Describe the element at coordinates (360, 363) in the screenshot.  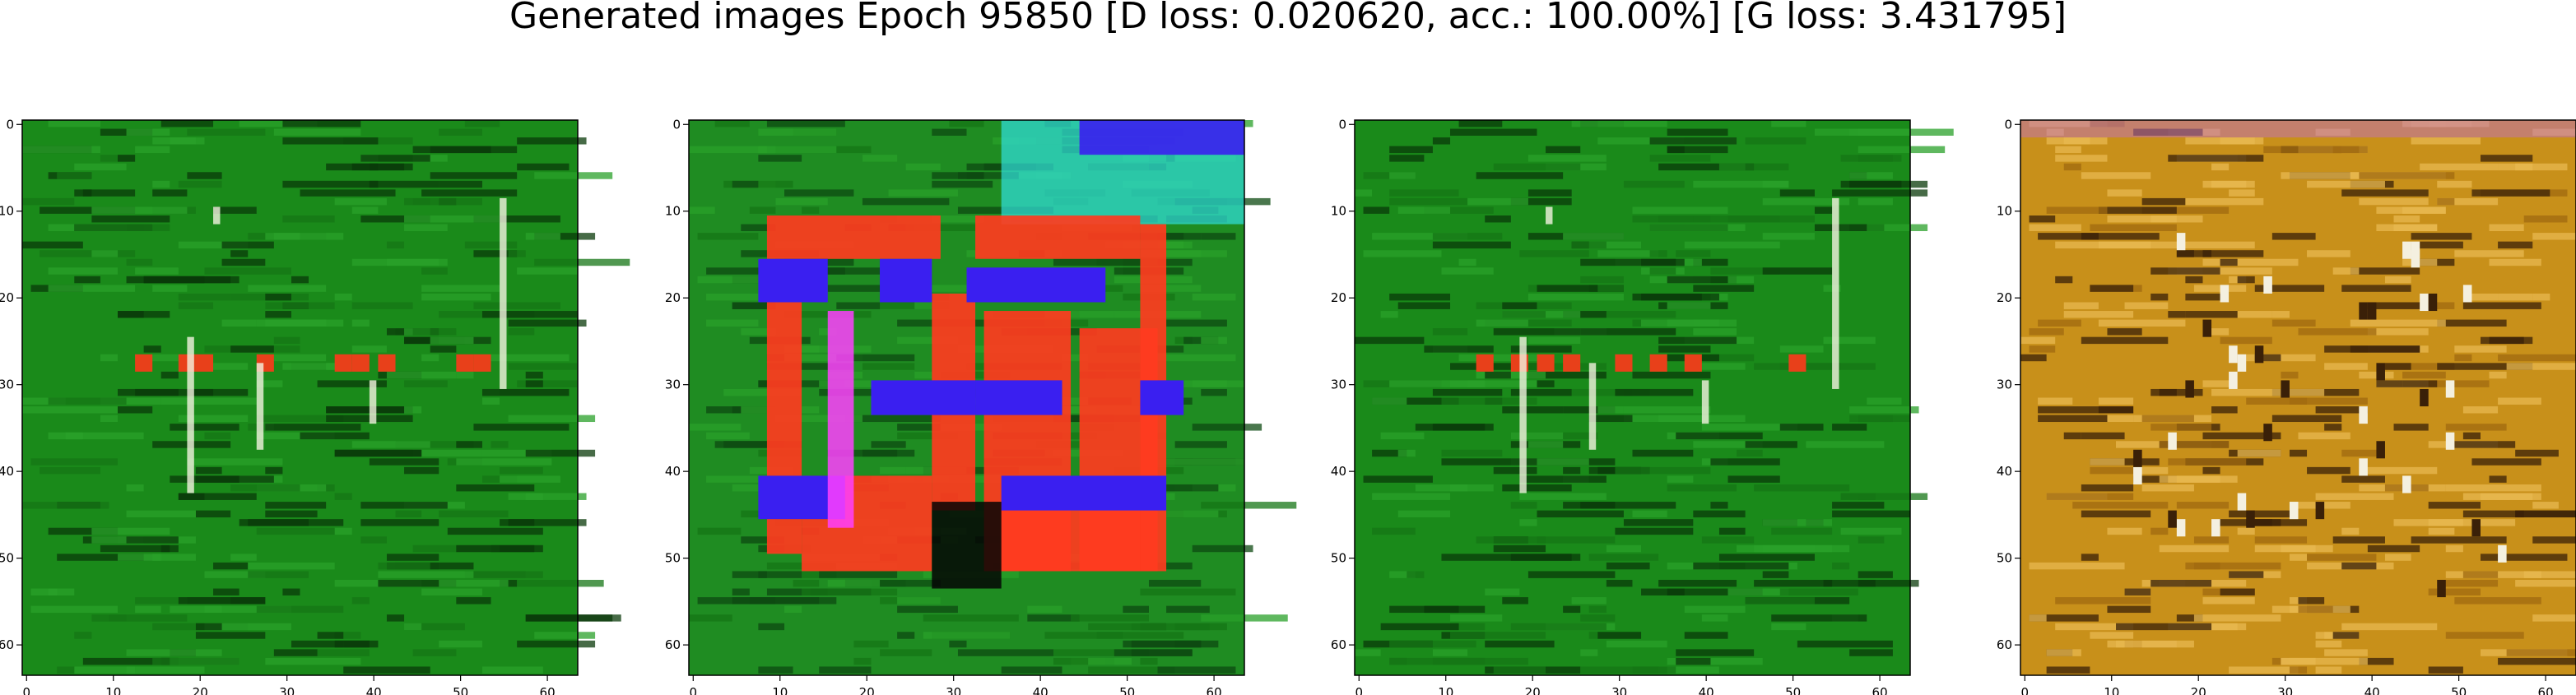
I see `pixel-red` at that location.